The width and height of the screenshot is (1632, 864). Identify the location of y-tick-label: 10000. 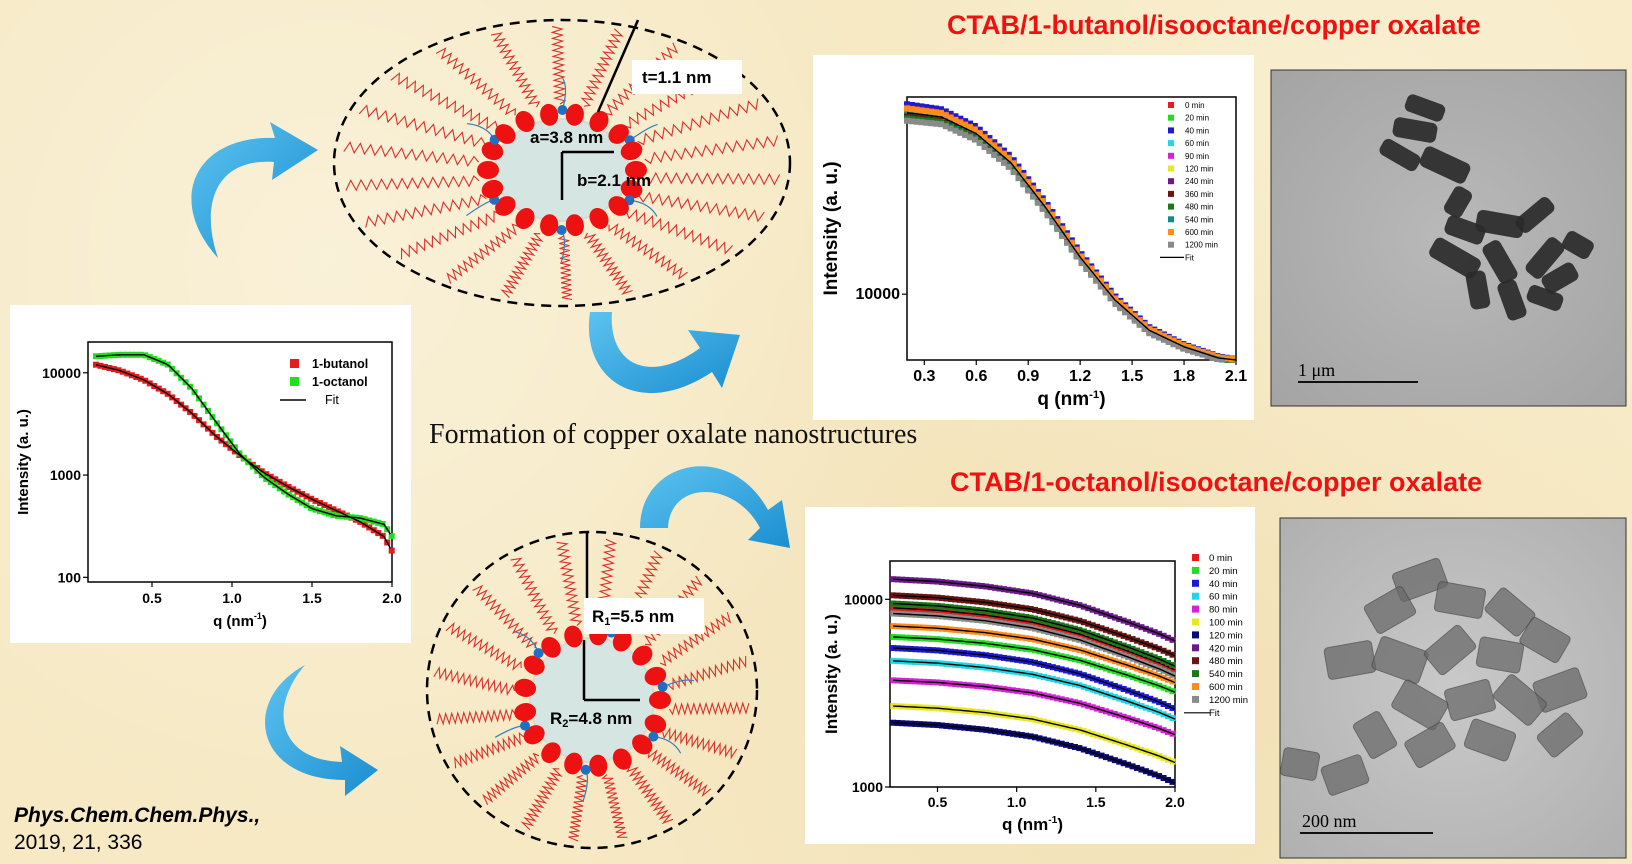
(863, 599).